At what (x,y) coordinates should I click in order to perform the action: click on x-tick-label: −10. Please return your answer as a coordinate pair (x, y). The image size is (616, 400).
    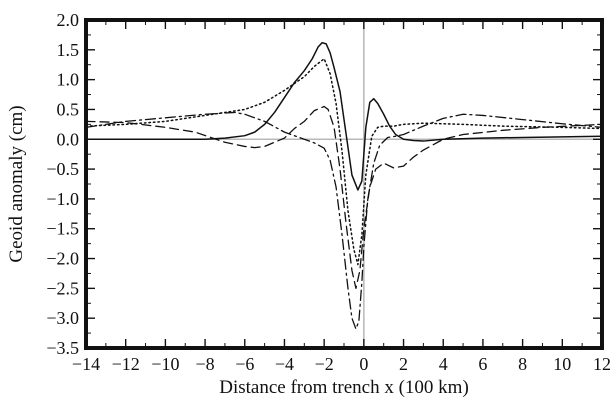
    Looking at the image, I should click on (165, 364).